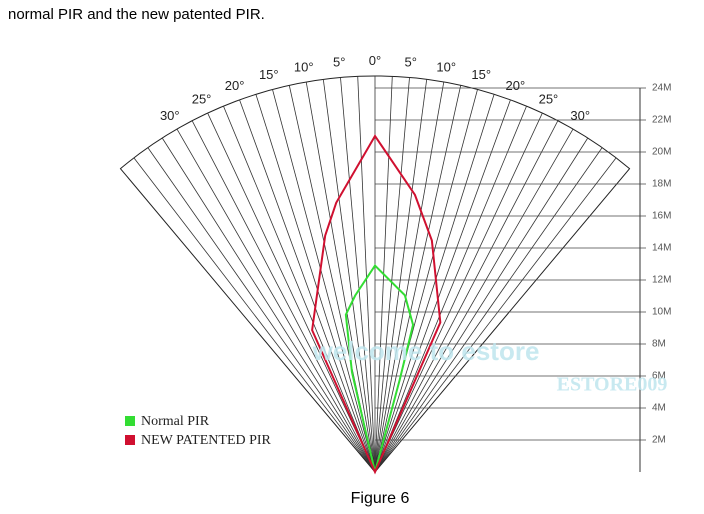 Image resolution: width=704 pixels, height=514 pixels. I want to click on legend-label: NEW PATENTED PIR, so click(206, 440).